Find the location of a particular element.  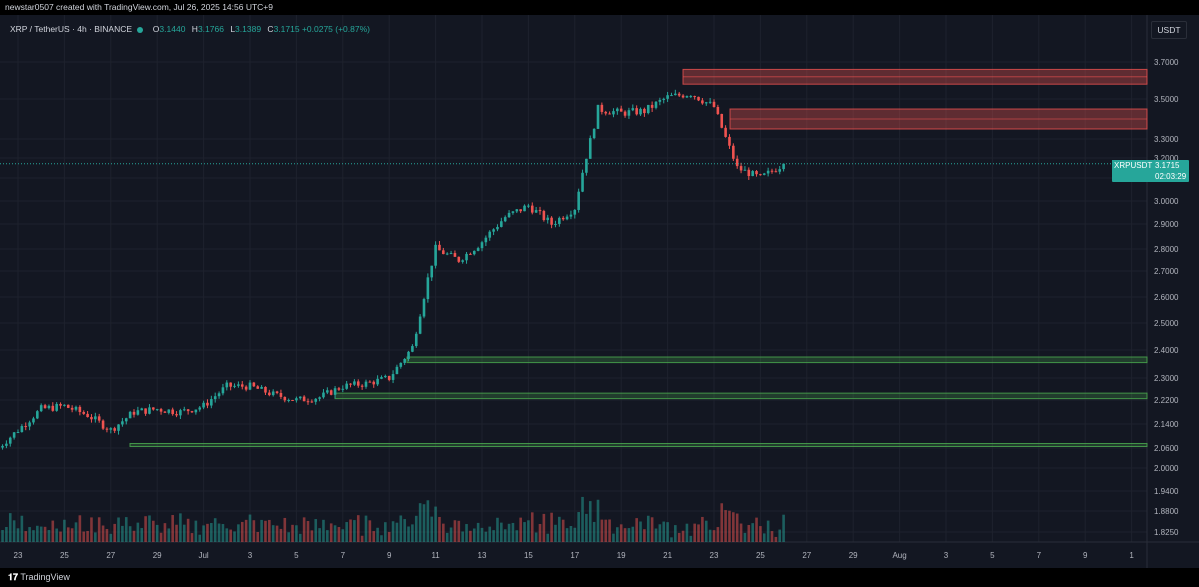

price-tick-label: 2.8000 is located at coordinates (1166, 249).